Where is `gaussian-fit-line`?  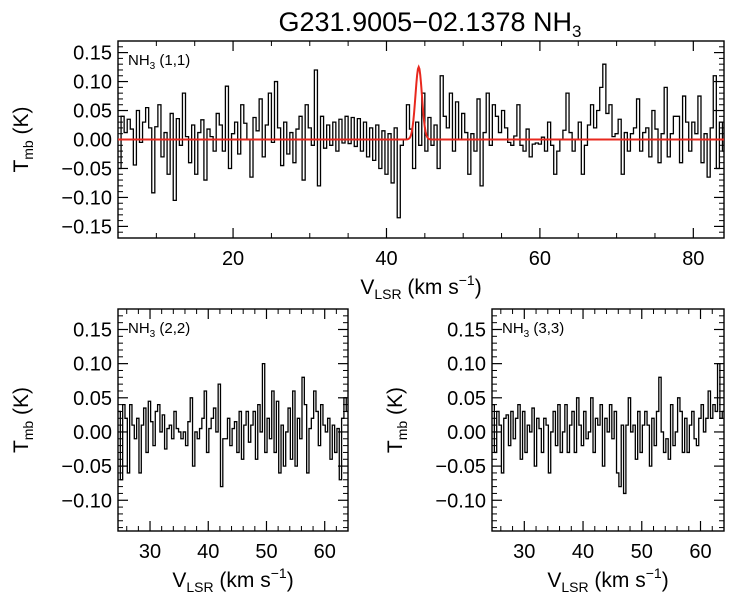
gaussian-fit-line is located at coordinates (421, 102).